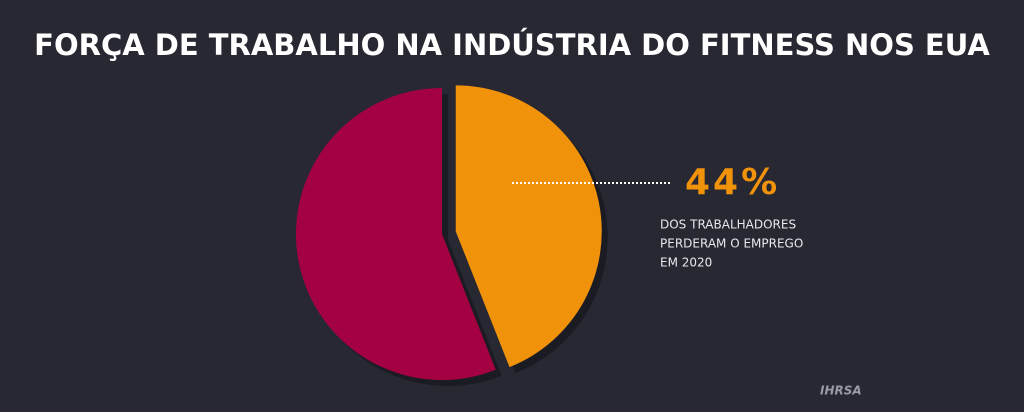  What do you see at coordinates (686, 263) in the screenshot?
I see `annotation: EM 2020` at bounding box center [686, 263].